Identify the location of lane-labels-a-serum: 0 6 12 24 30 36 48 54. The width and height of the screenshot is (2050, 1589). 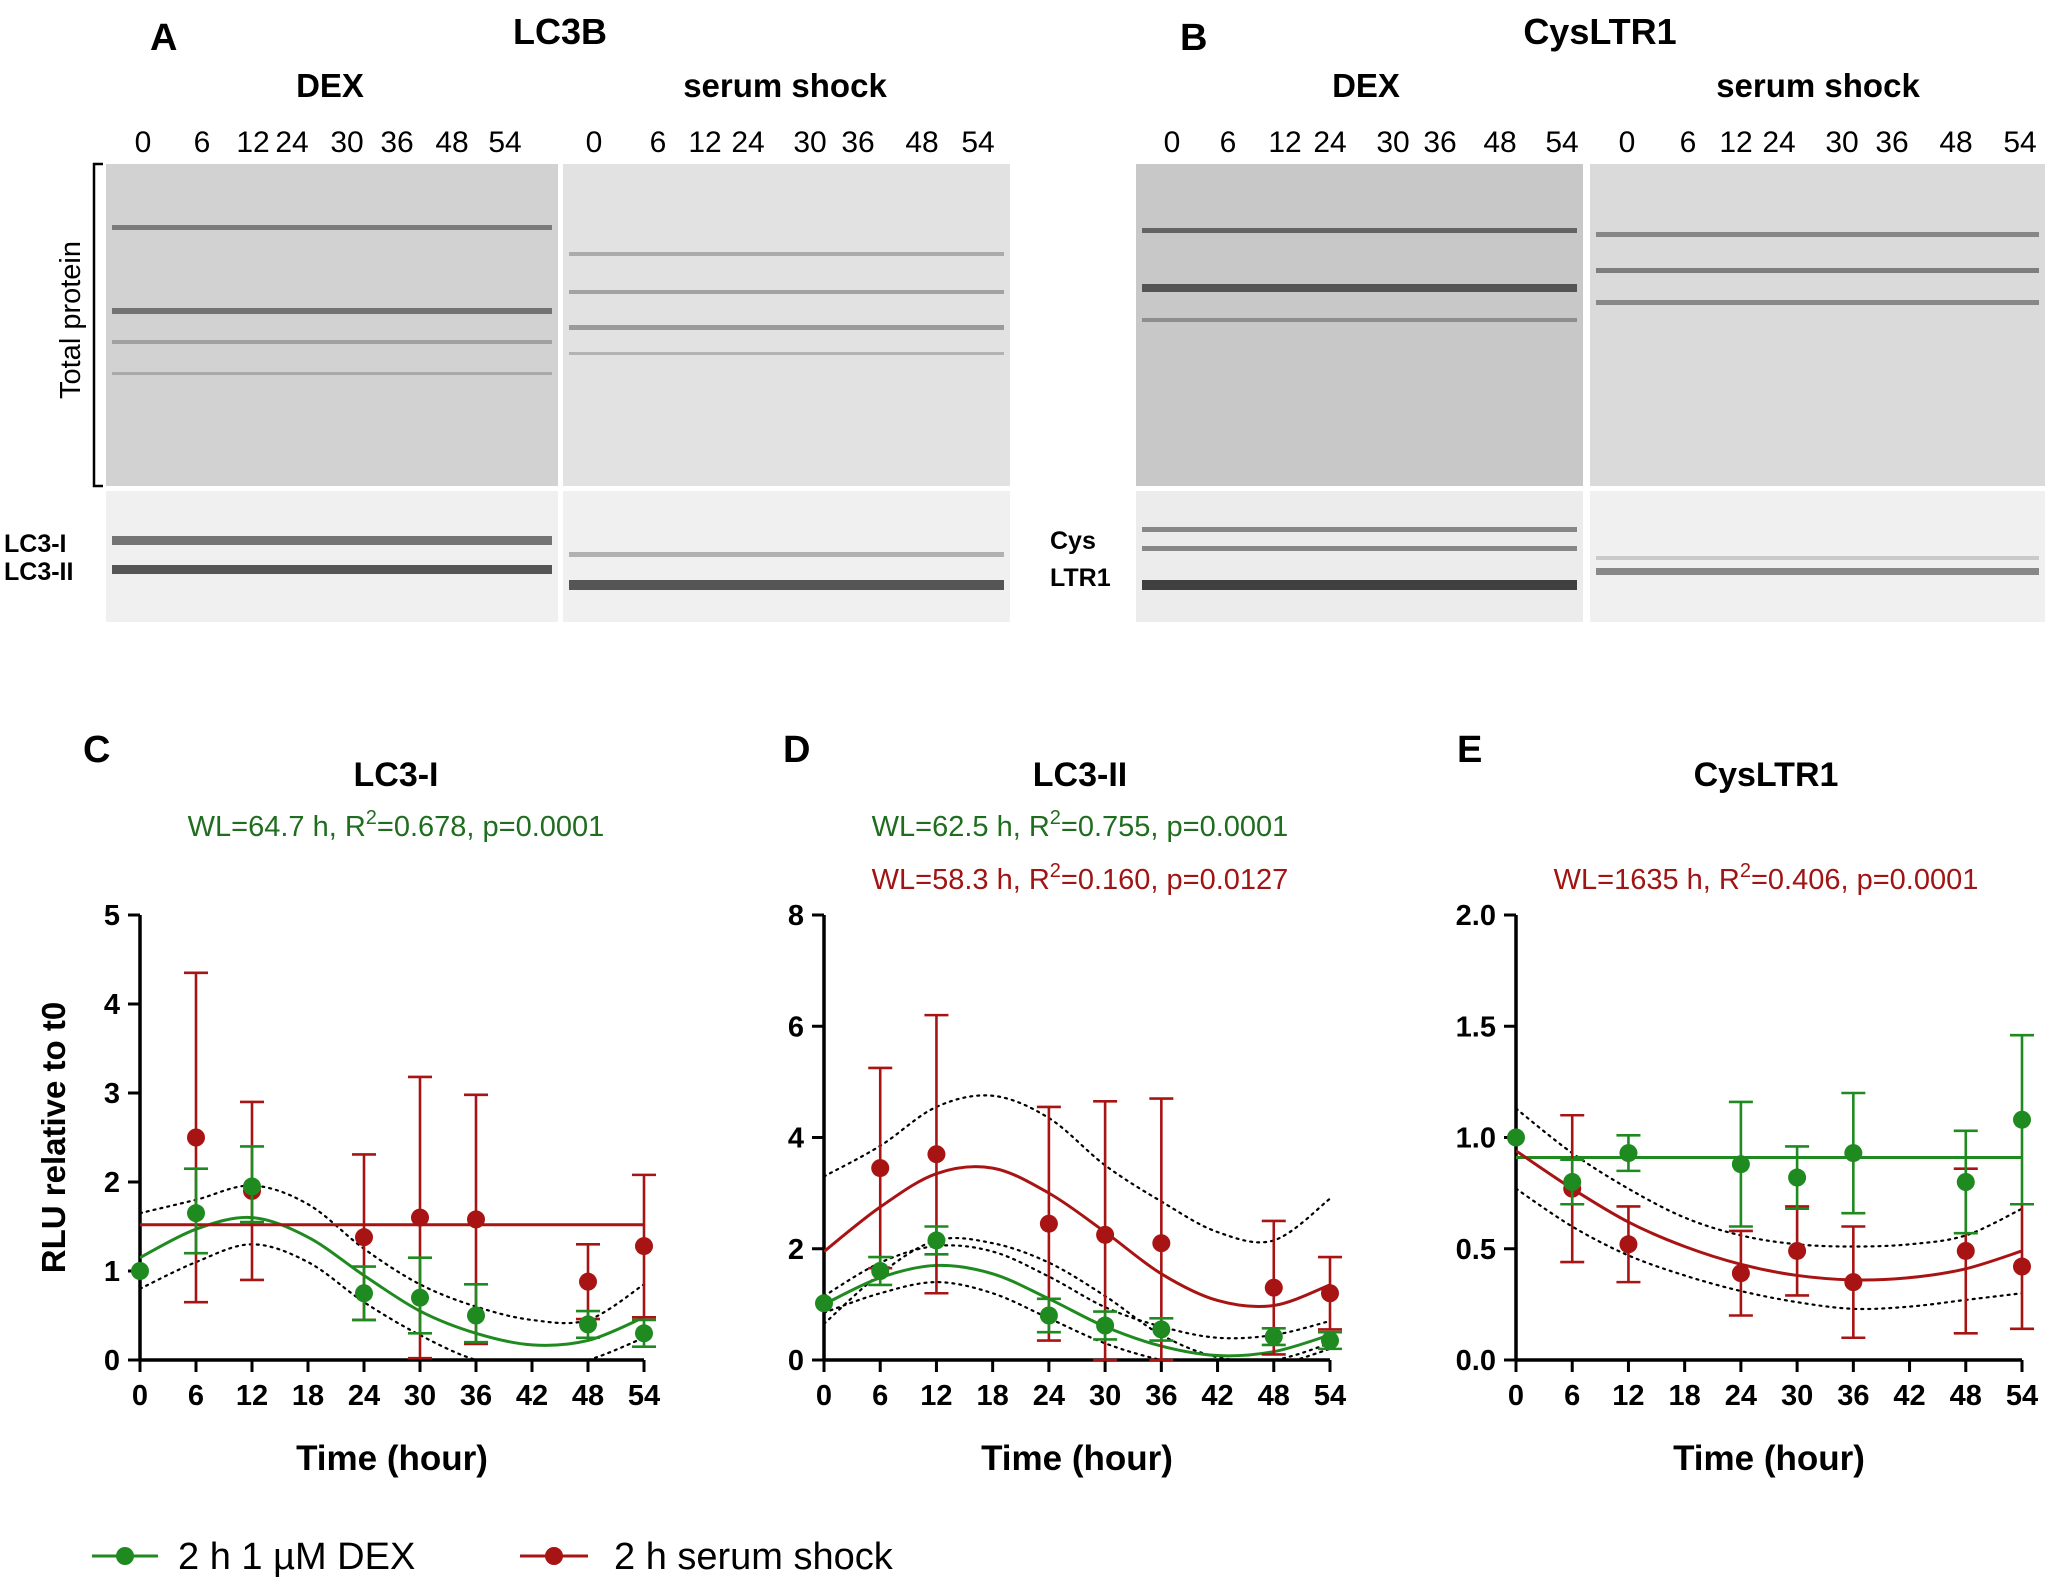
(790, 142).